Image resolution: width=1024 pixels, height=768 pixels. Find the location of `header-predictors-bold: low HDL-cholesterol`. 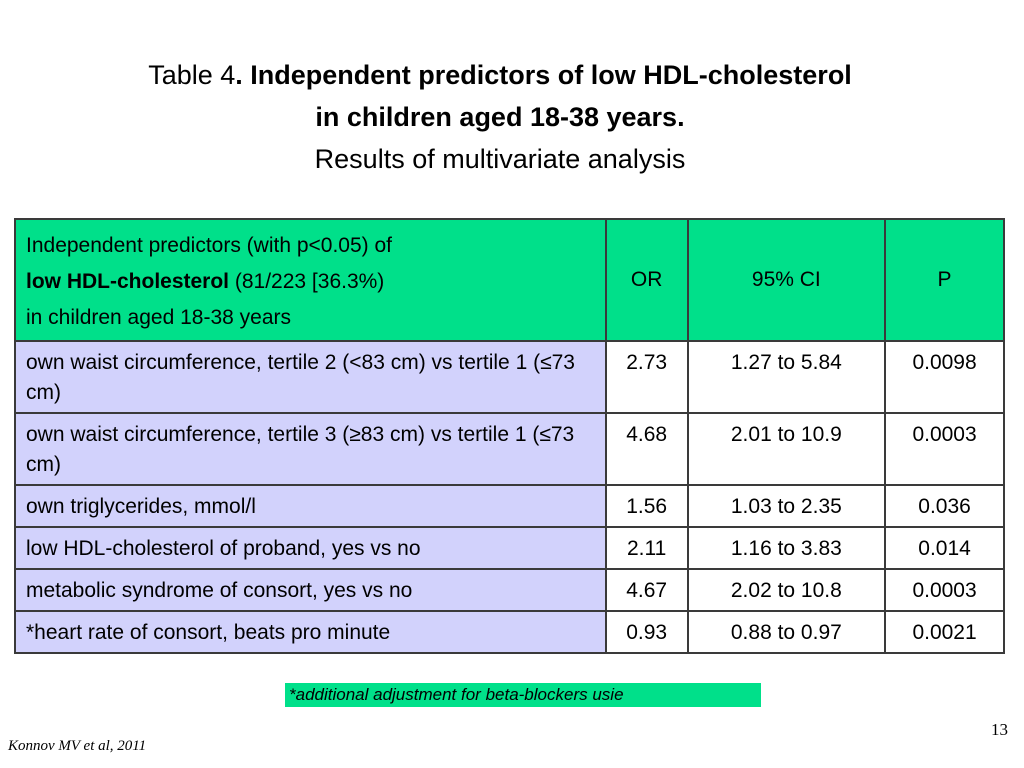

header-predictors-bold: low HDL-cholesterol is located at coordinates (128, 281).